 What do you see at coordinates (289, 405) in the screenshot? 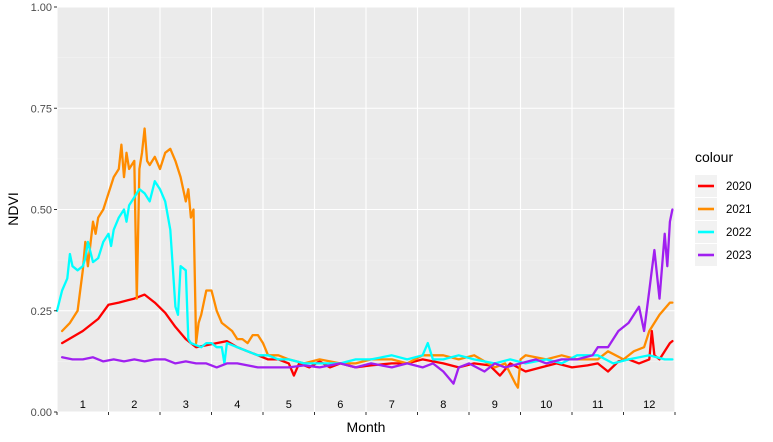
I see `month-label: 5` at bounding box center [289, 405].